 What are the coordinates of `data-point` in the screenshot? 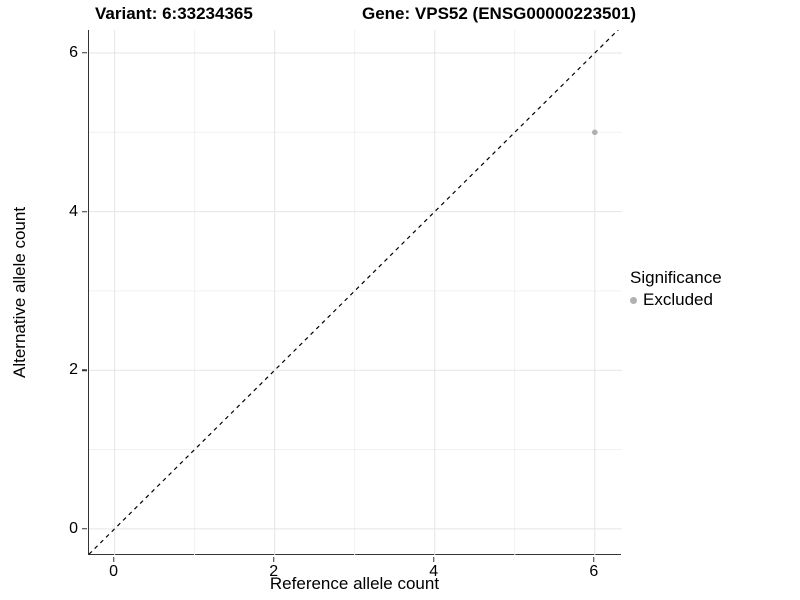 It's located at (594, 132).